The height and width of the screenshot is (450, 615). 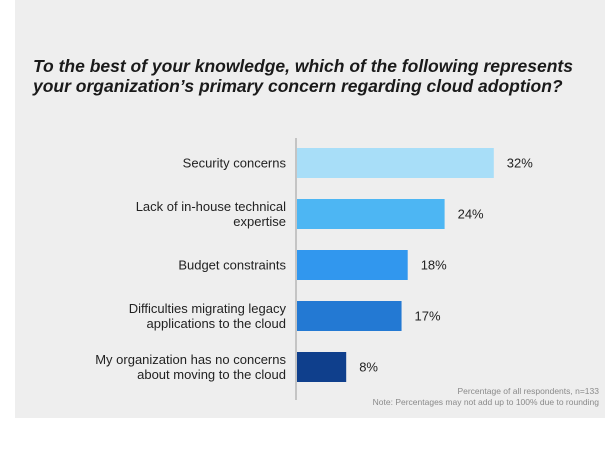 I want to click on category-label: My organization has no concerns, so click(x=190, y=359).